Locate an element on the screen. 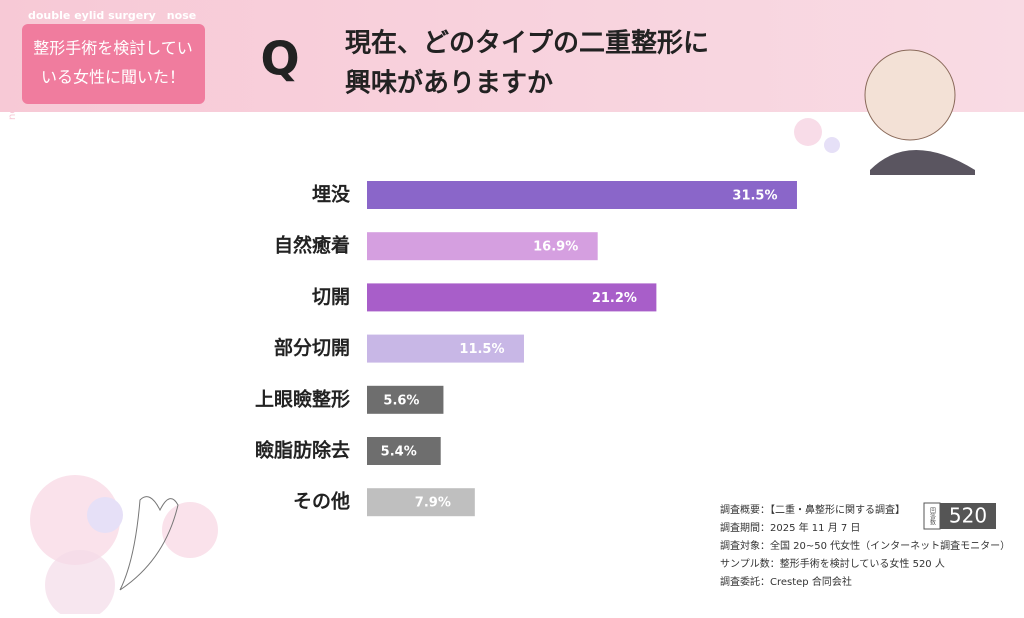  value-label: 21.2% is located at coordinates (614, 298).